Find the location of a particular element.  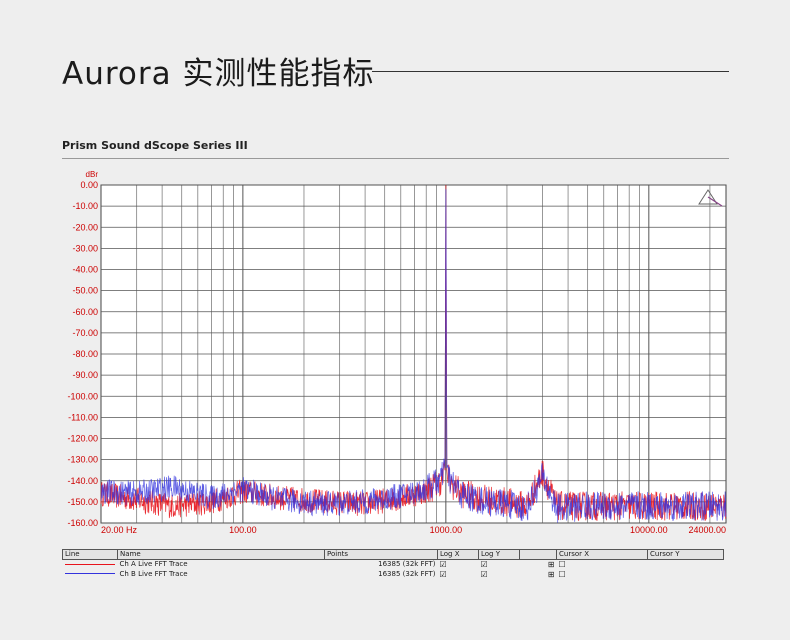

y-tick-label: -60.00 is located at coordinates (85, 312).